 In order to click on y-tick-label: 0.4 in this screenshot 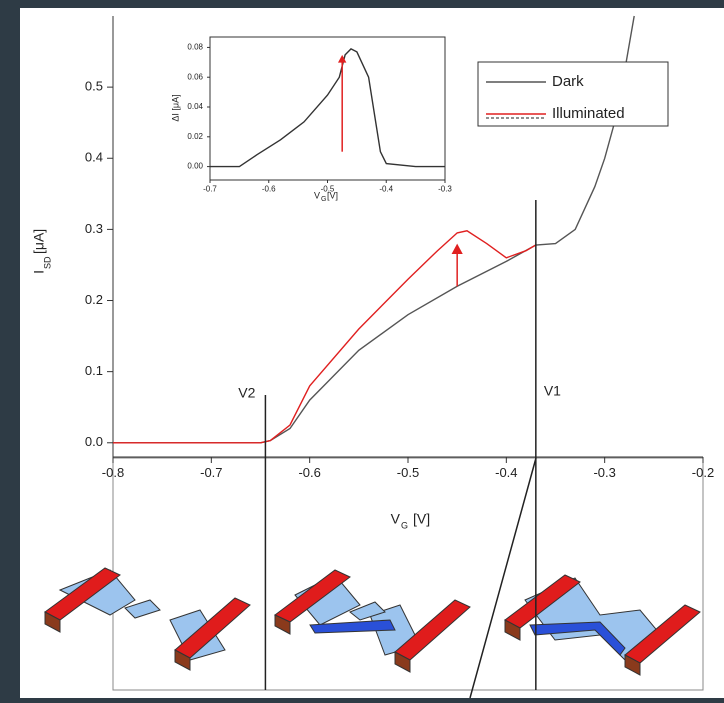, I will do `click(94, 157)`.